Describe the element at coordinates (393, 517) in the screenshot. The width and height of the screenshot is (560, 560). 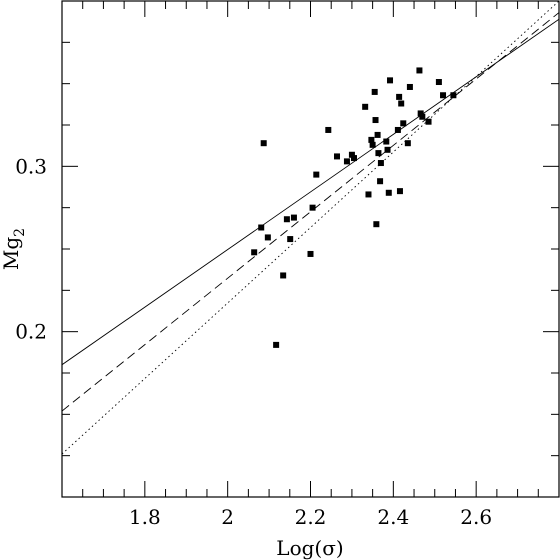
I see `x-tick-label: 2.4` at that location.